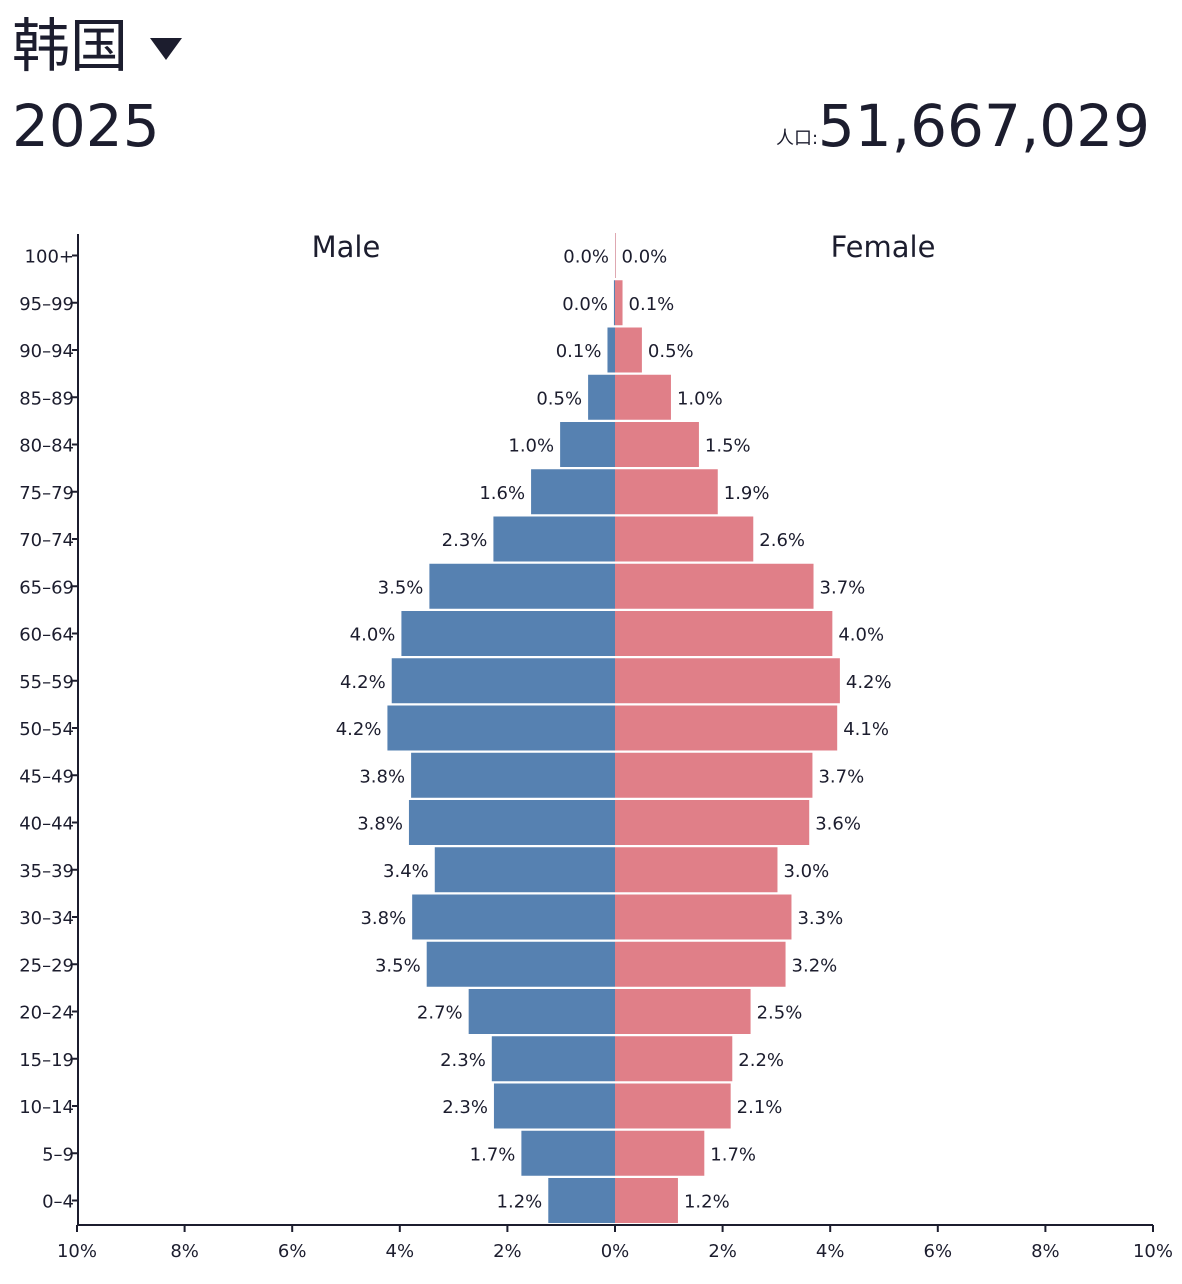 The image size is (1182, 1284). What do you see at coordinates (797, 138) in the screenshot?
I see `population-label: 人口:` at bounding box center [797, 138].